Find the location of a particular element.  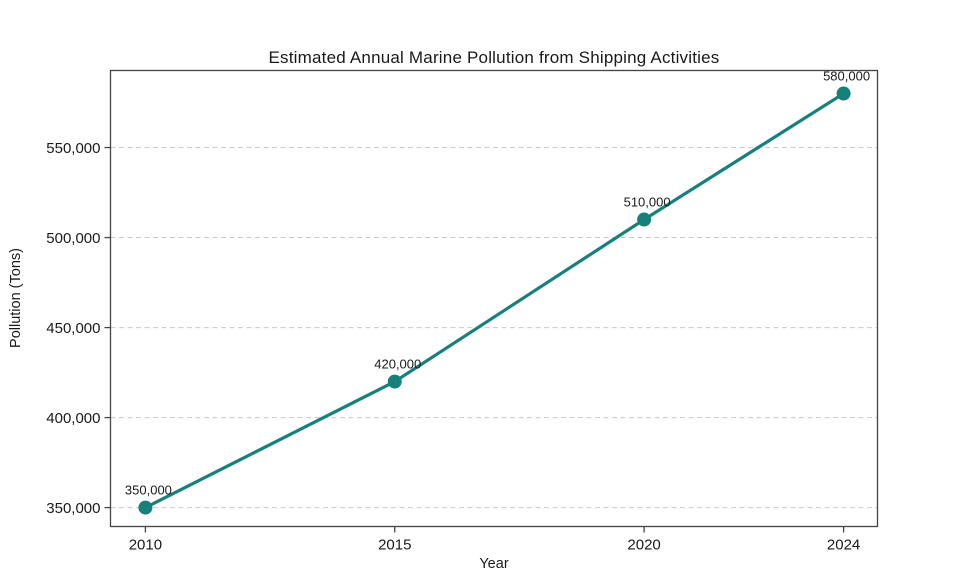

x-tick-label: 2010 is located at coordinates (145, 545).